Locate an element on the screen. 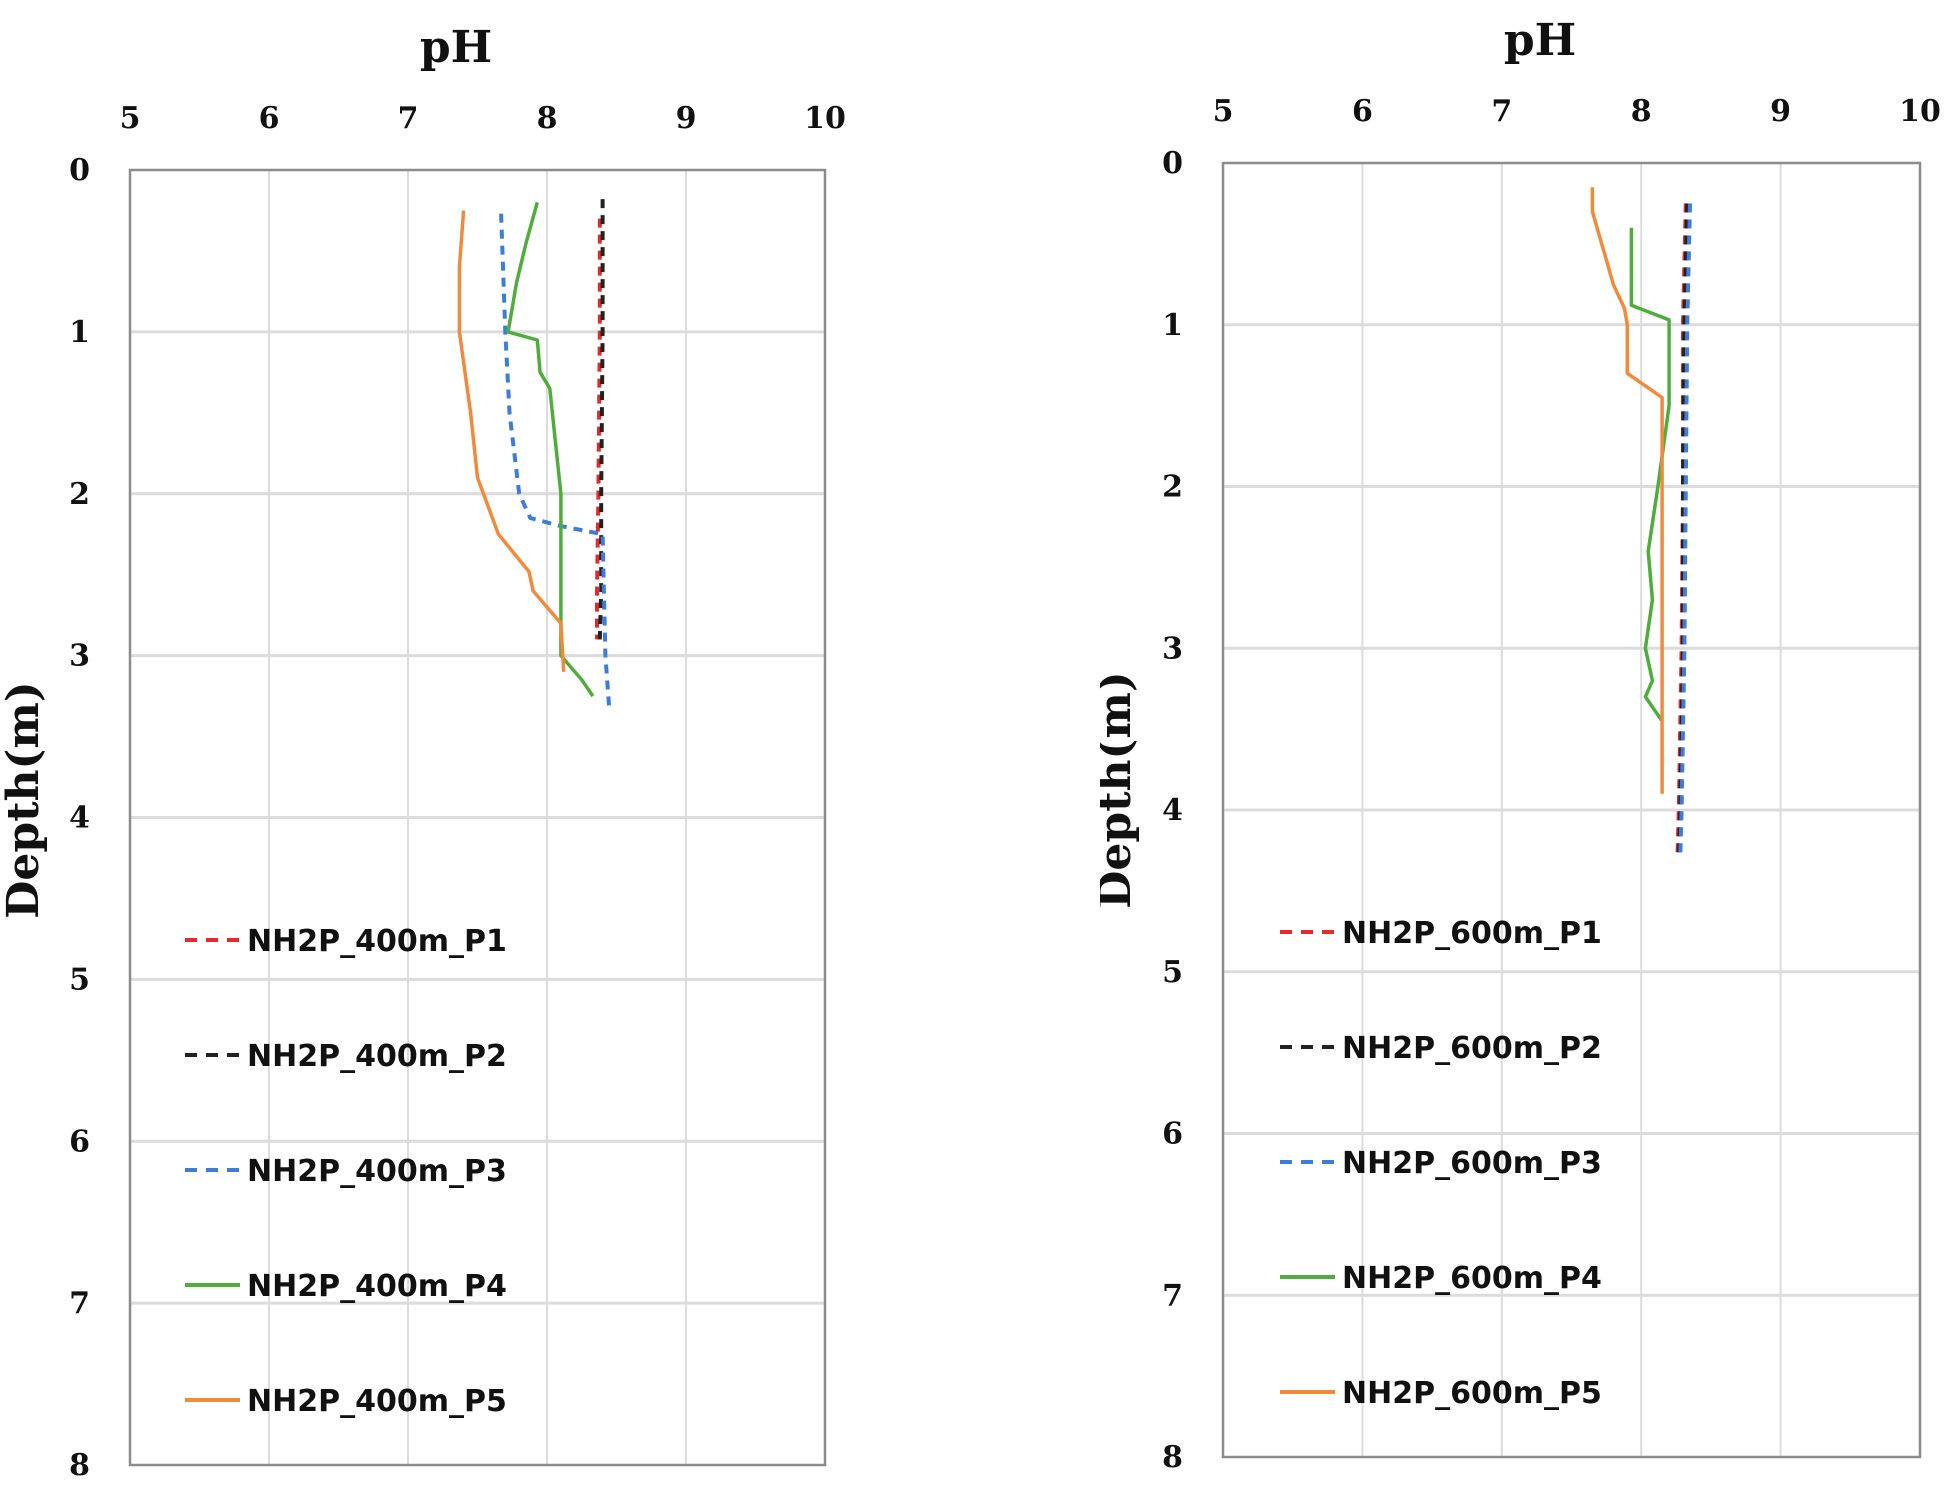  legend-label-1: NH2P_400m_P1 is located at coordinates (377, 941).